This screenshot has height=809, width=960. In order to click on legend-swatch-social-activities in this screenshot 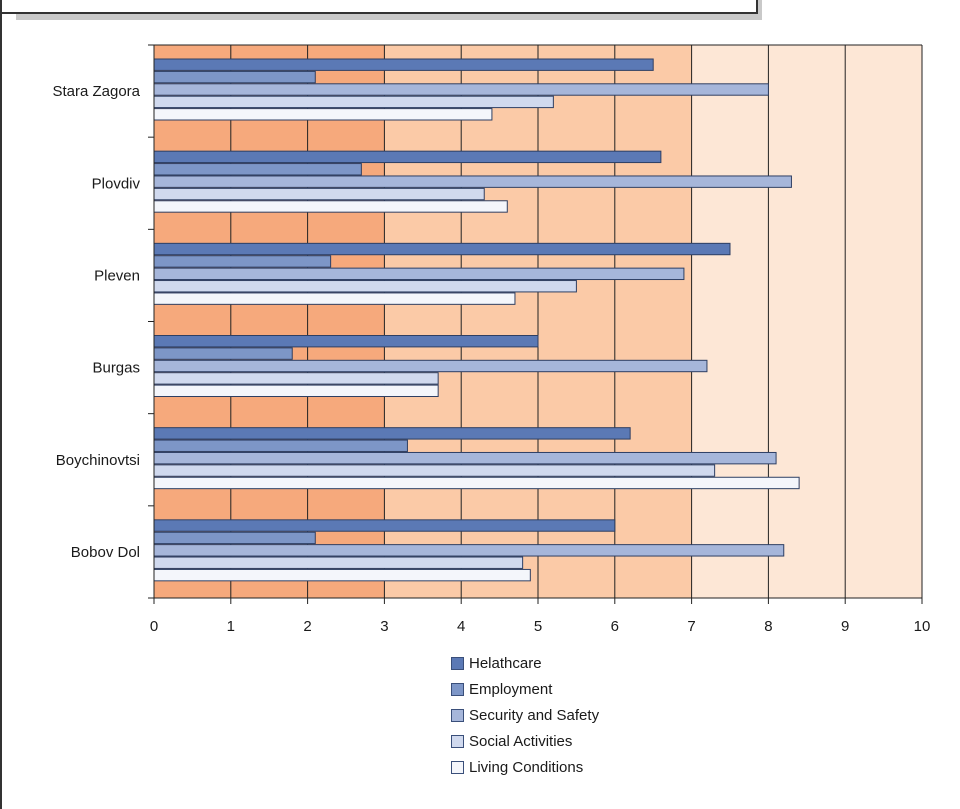, I will do `click(457, 741)`.